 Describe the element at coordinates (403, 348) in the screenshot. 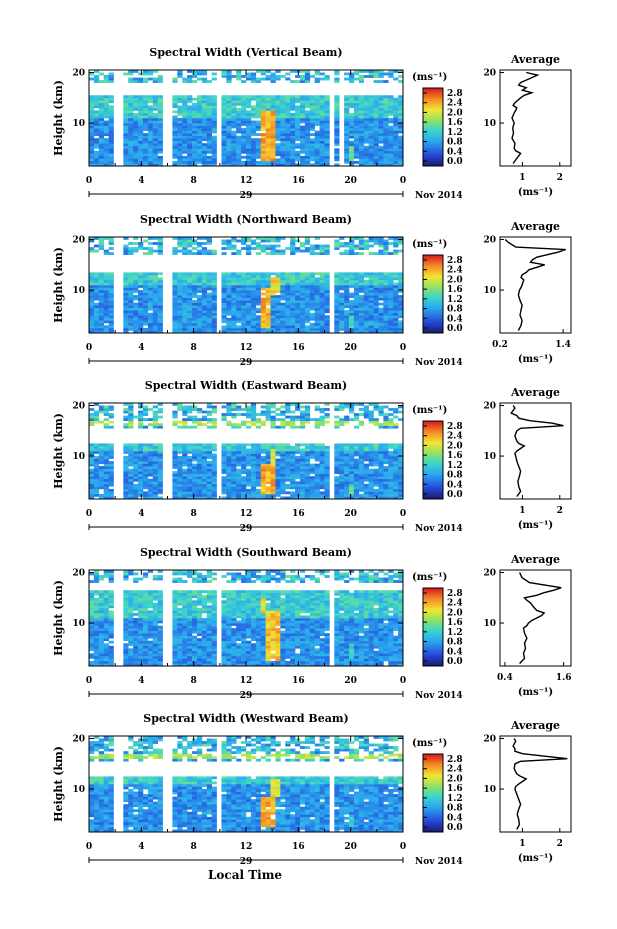

I see `heatmap-xtick-label: 0` at that location.